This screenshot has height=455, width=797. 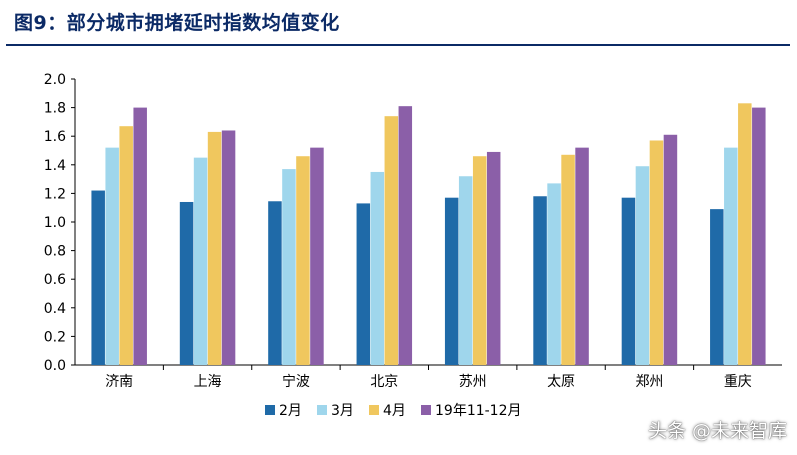 What do you see at coordinates (208, 382) in the screenshot?
I see `x-category-label: 上海` at bounding box center [208, 382].